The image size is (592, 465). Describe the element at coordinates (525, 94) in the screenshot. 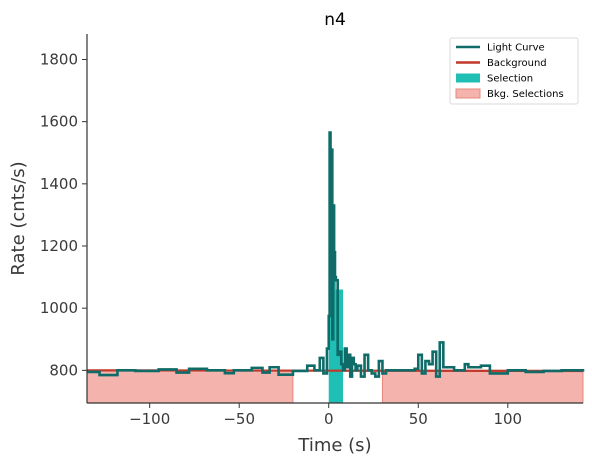

I see `legend-label: Bkg. Selections` at that location.